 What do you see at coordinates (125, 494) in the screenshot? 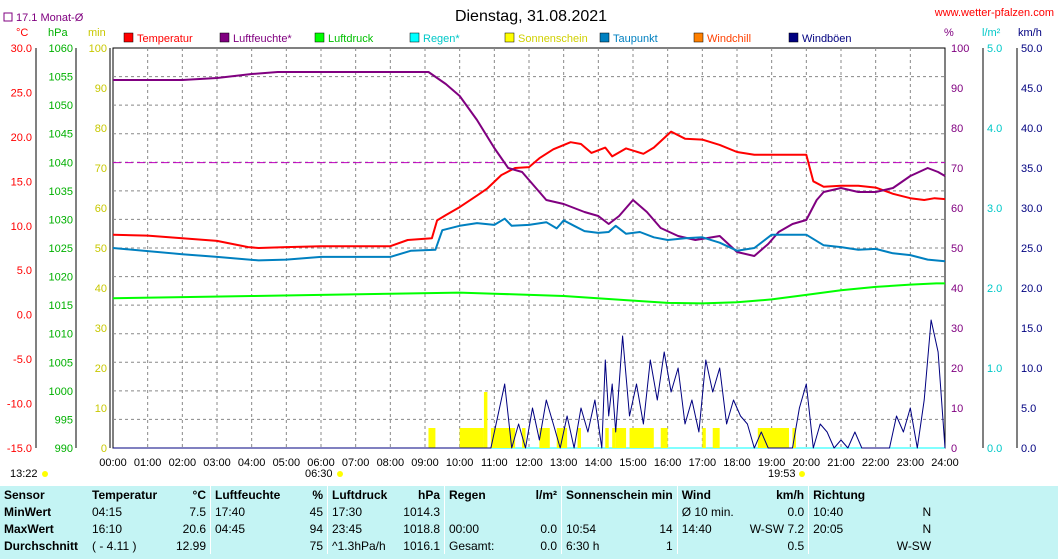
I see `col-temperature: Temperatur` at bounding box center [125, 494].